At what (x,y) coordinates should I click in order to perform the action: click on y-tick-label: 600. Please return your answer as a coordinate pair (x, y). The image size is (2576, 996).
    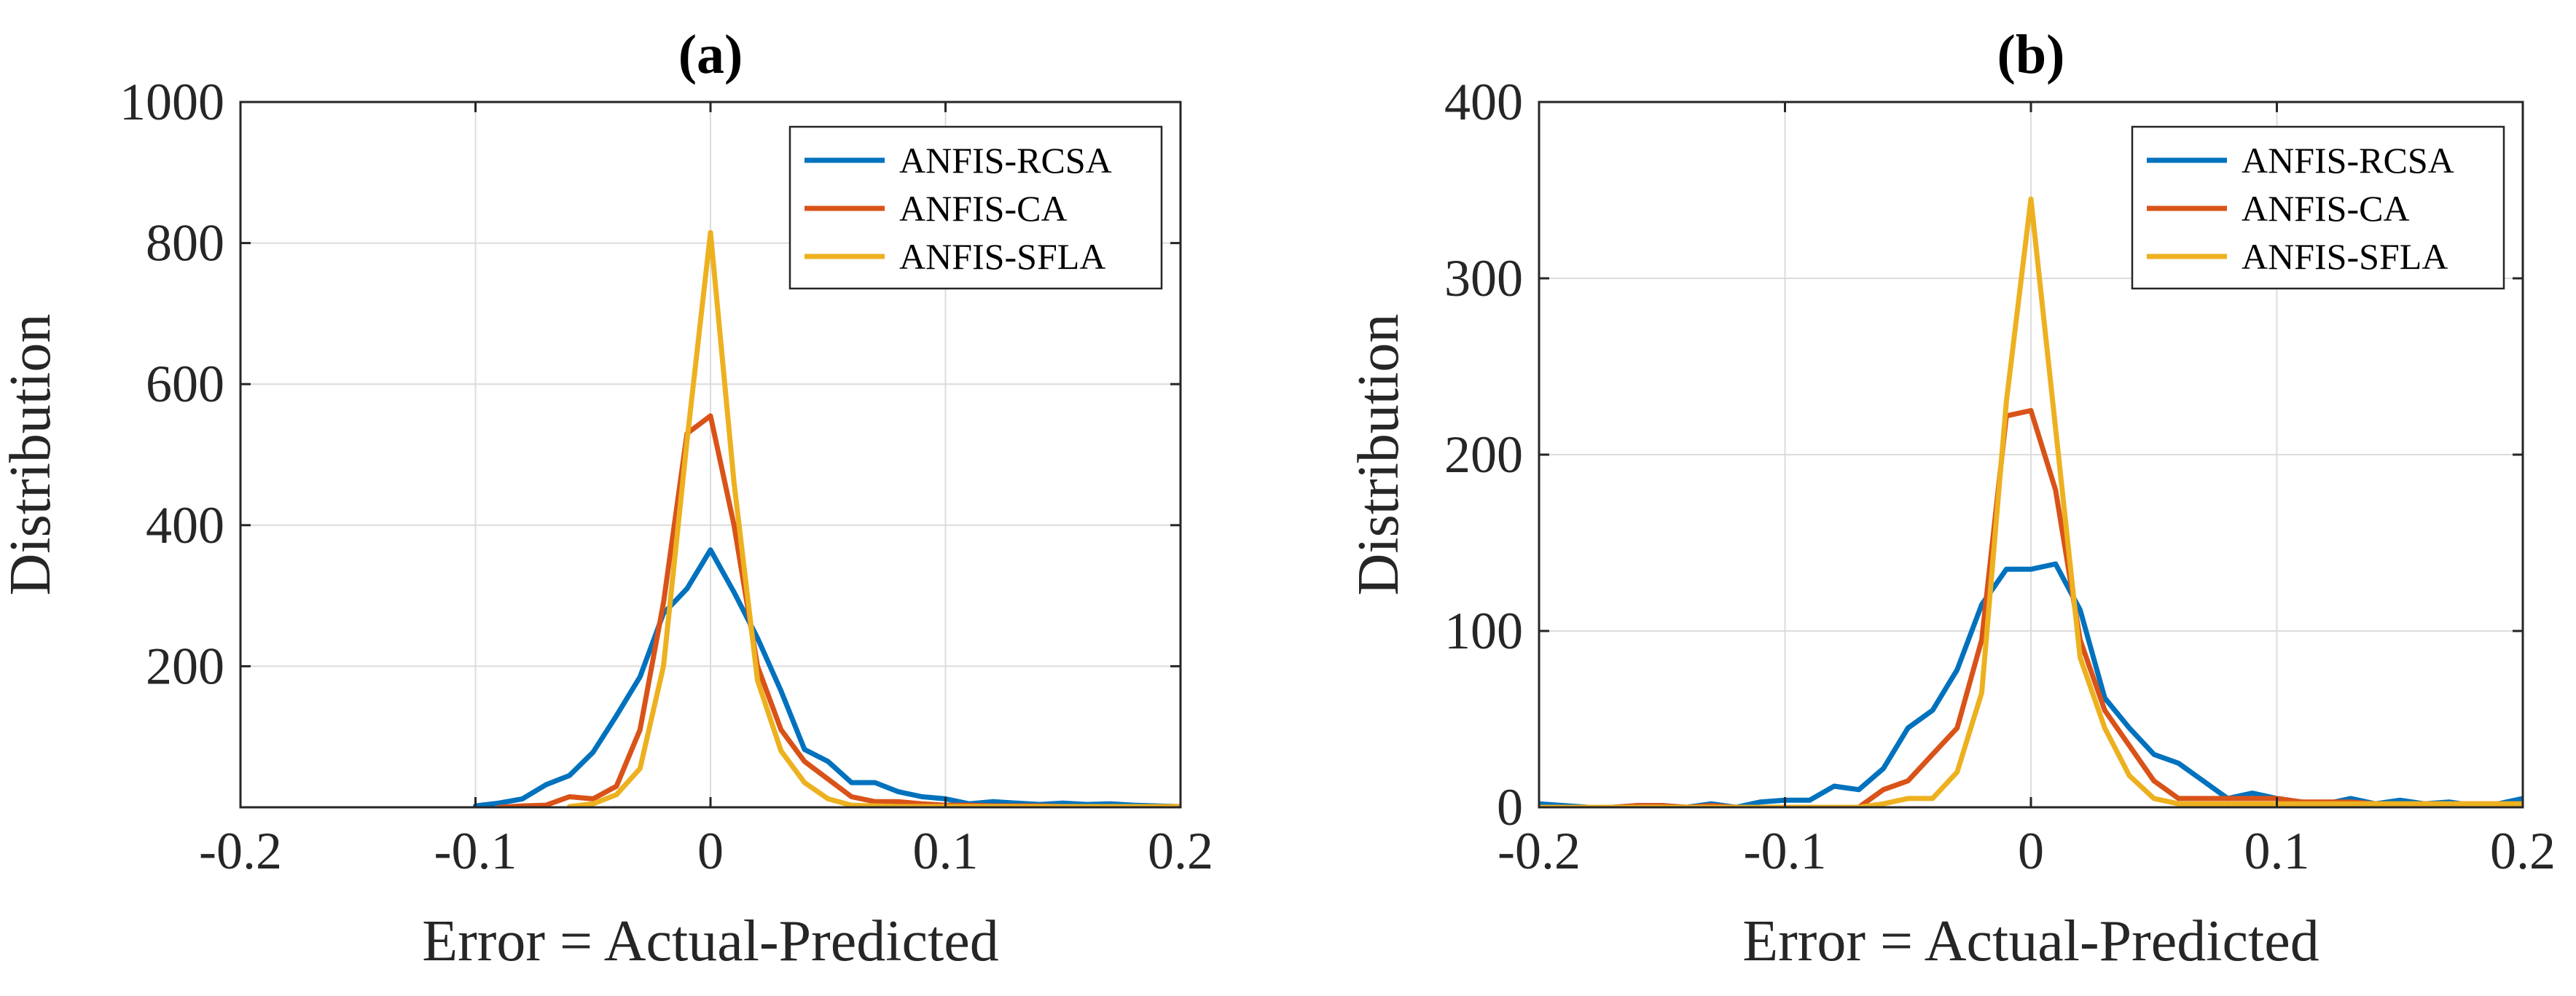
    Looking at the image, I should click on (185, 384).